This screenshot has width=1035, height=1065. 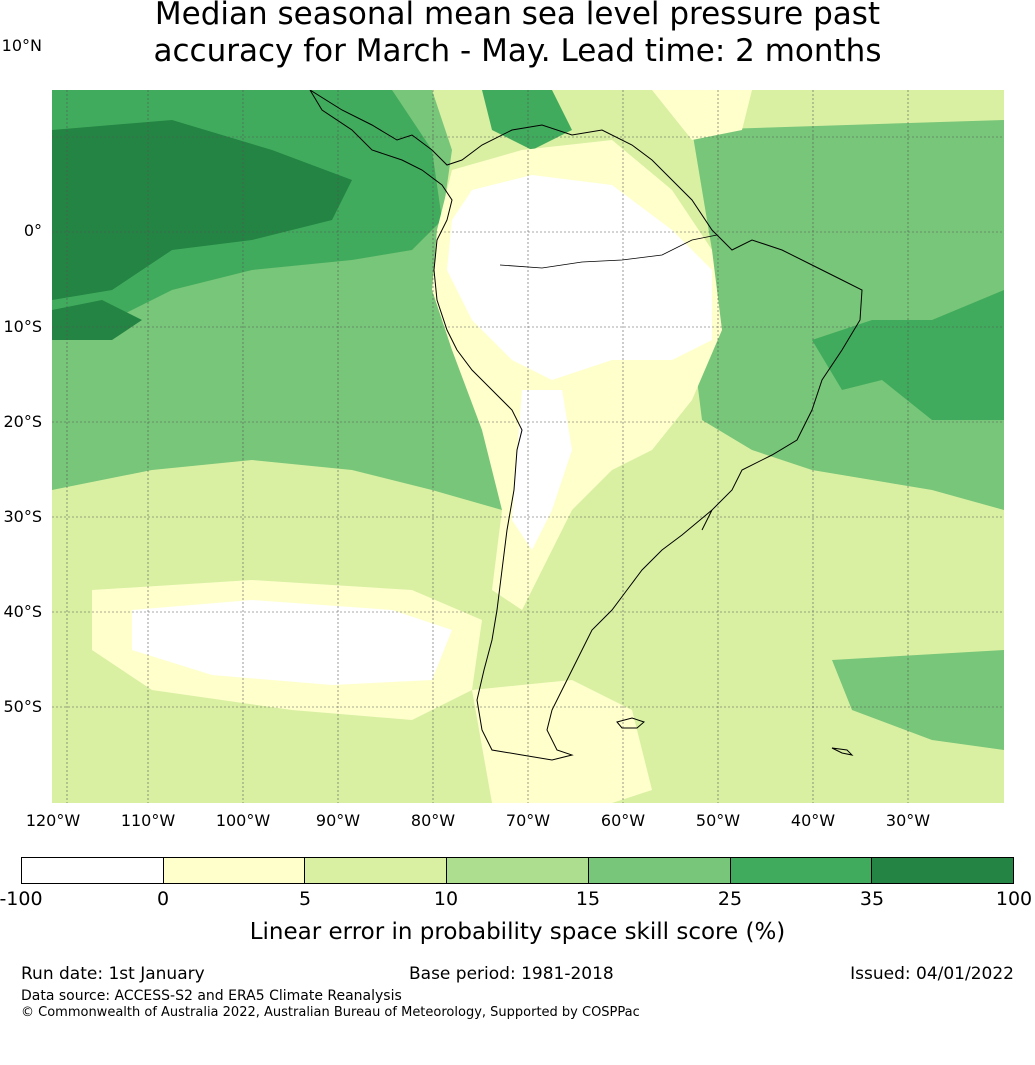 I want to click on issued-date: Issued: 04/01/2022, so click(x=932, y=974).